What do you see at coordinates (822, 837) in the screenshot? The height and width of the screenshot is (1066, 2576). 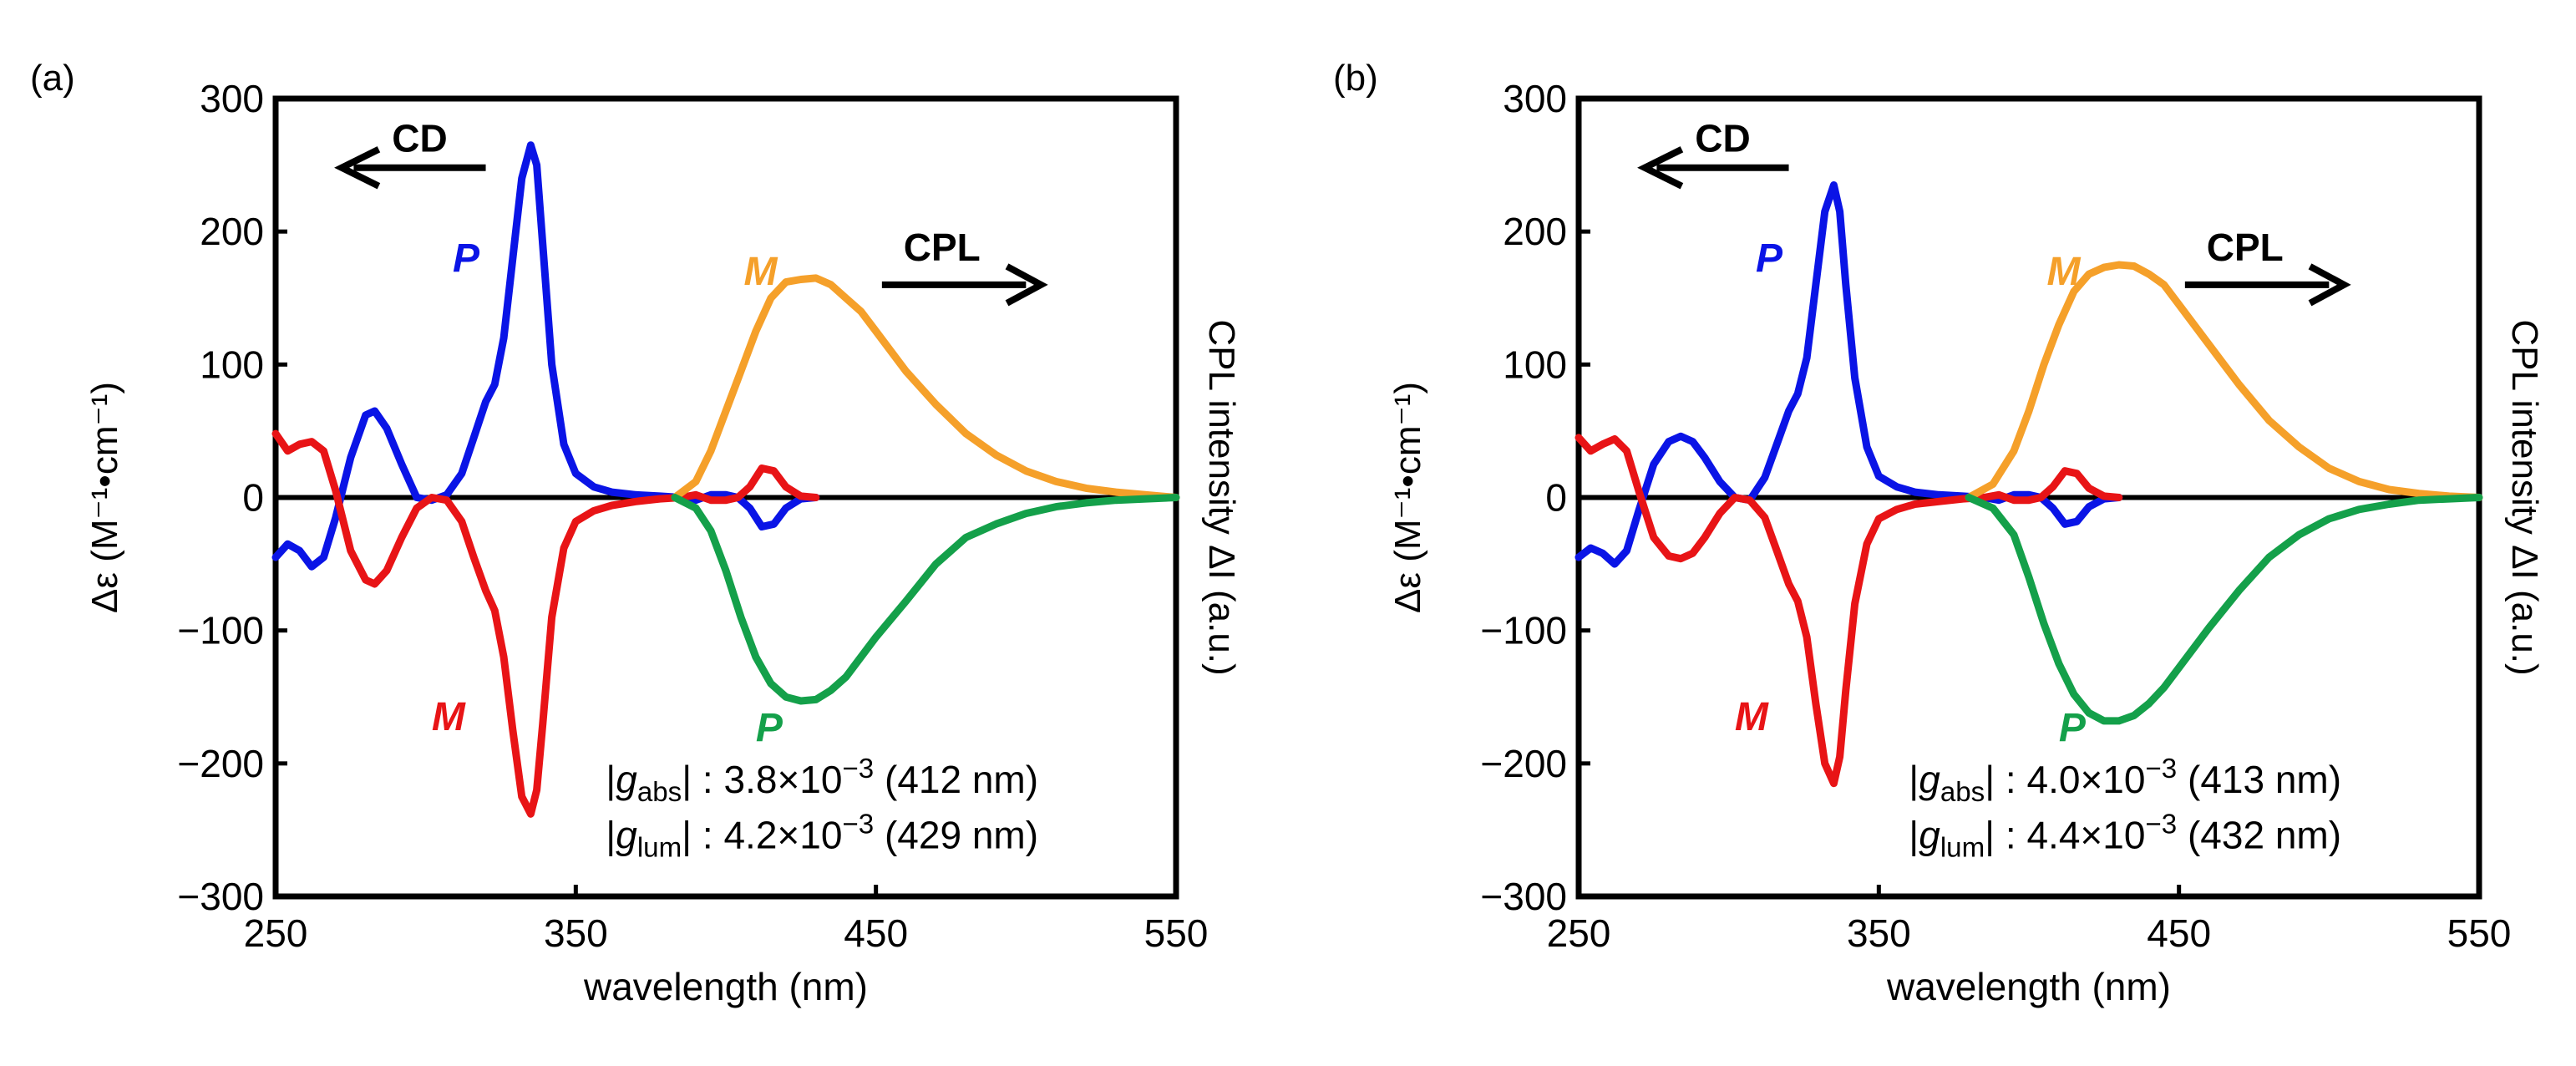 I see `g-lum-annotation: |glum| : 4.2×10−3 (429 nm)` at bounding box center [822, 837].